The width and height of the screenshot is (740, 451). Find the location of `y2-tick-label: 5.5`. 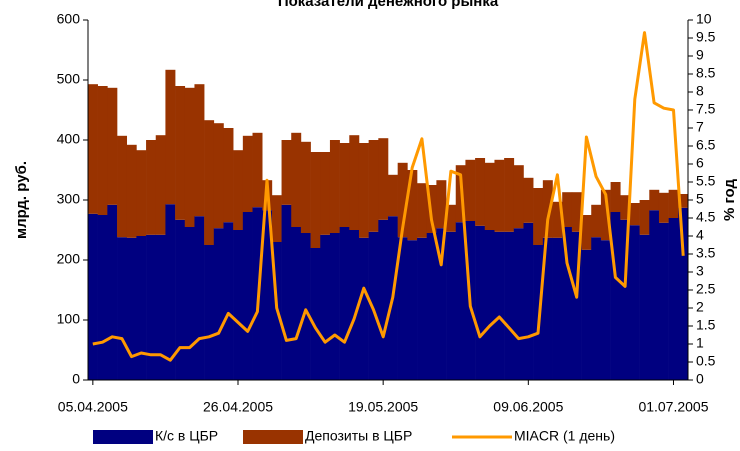

y2-tick-label: 5.5 is located at coordinates (706, 181).